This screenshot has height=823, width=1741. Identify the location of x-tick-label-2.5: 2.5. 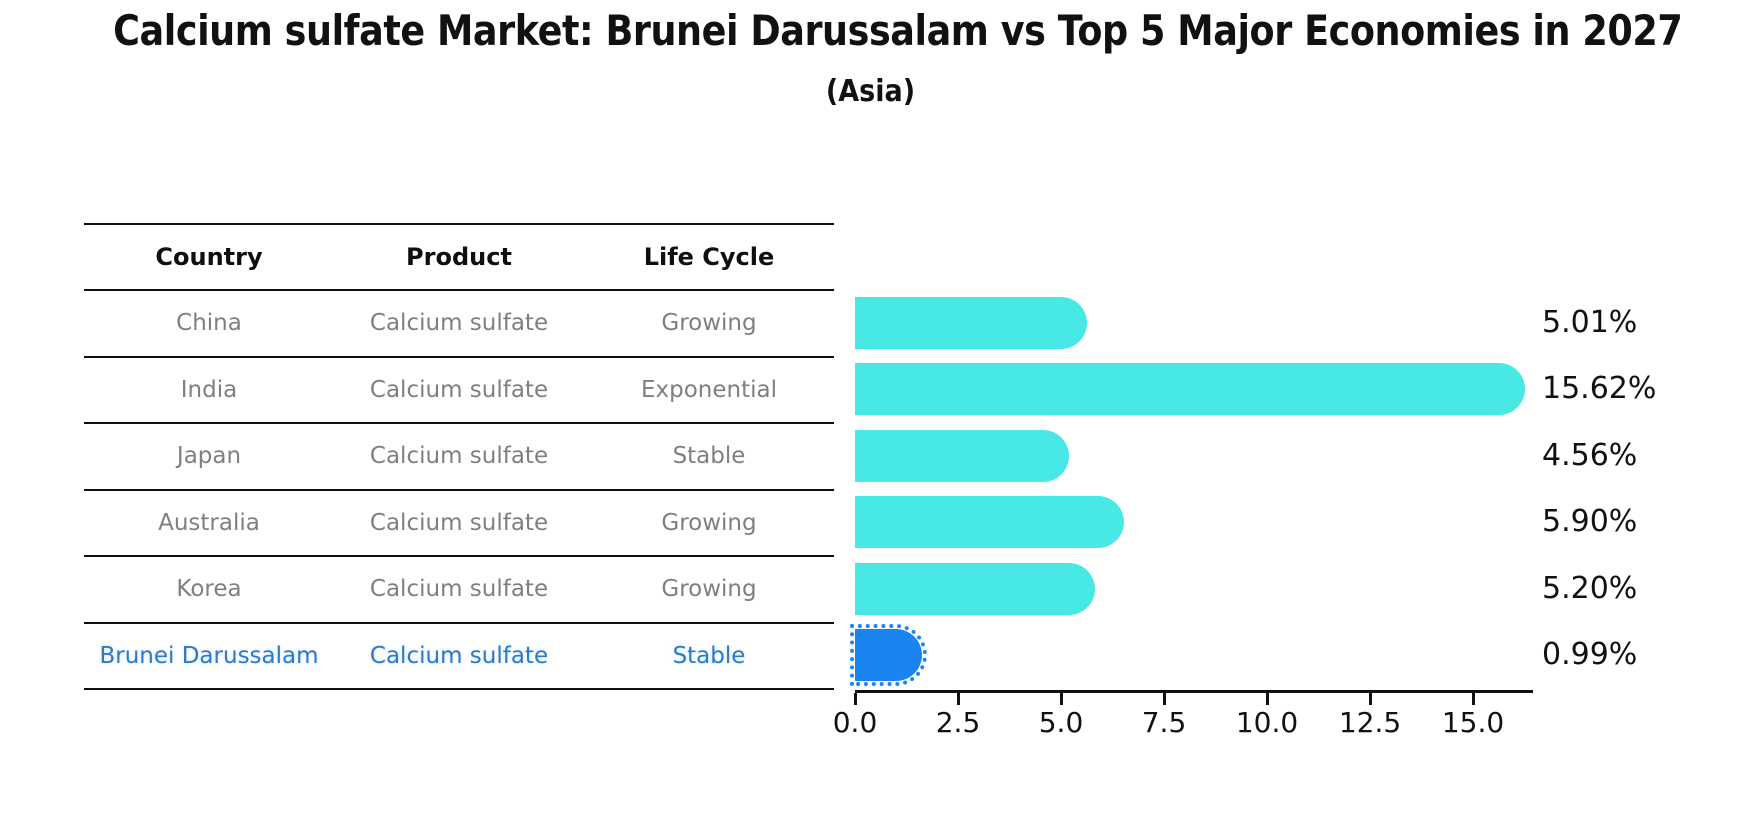
(958, 722).